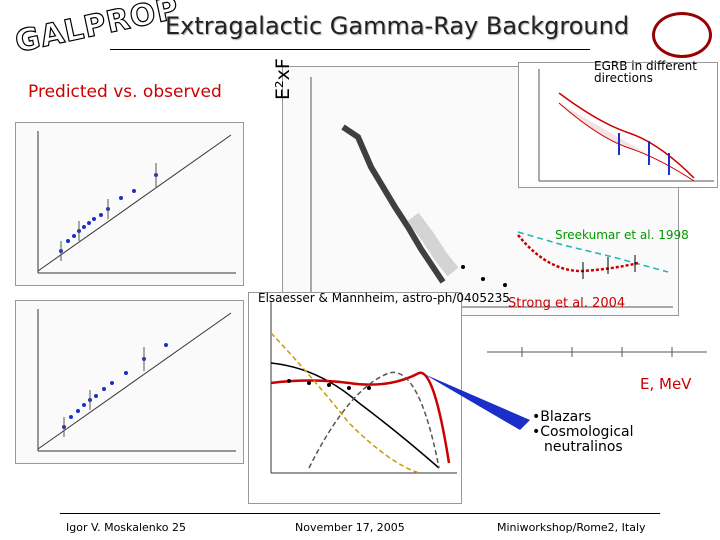 Image resolution: width=720 pixels, height=540 pixels. What do you see at coordinates (283, 79) in the screenshot?
I see `y-axis-label: E²xF` at bounding box center [283, 79].